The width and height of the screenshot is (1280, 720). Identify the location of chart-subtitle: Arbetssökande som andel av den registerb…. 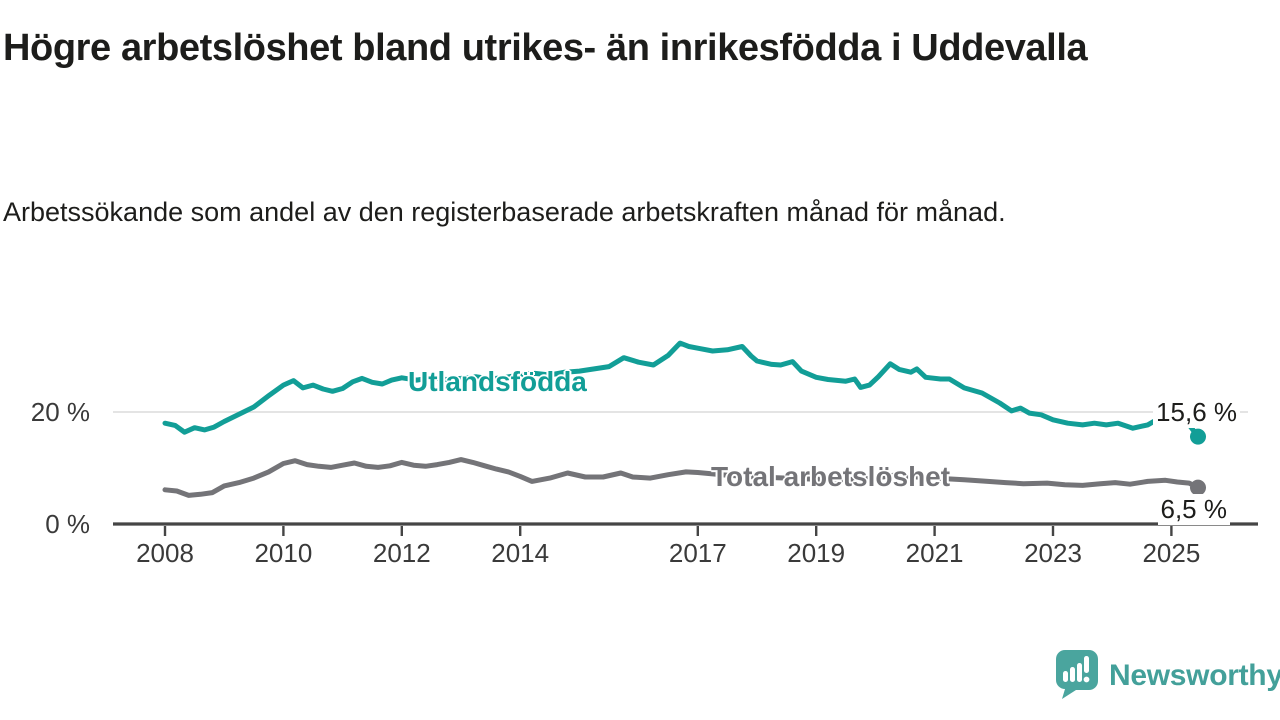
(504, 212).